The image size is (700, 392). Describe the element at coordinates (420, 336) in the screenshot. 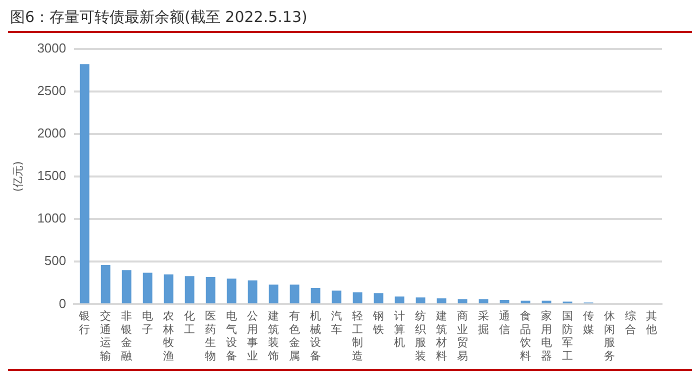

I see `x-tick-label: 纺织服装` at that location.